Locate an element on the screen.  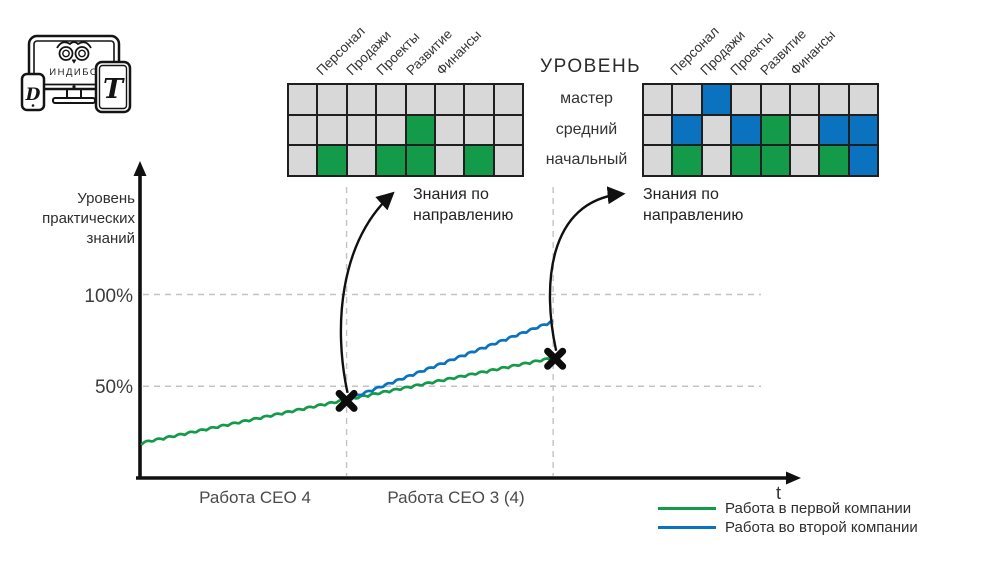
legend-label: Работа в первой компании is located at coordinates (818, 508).